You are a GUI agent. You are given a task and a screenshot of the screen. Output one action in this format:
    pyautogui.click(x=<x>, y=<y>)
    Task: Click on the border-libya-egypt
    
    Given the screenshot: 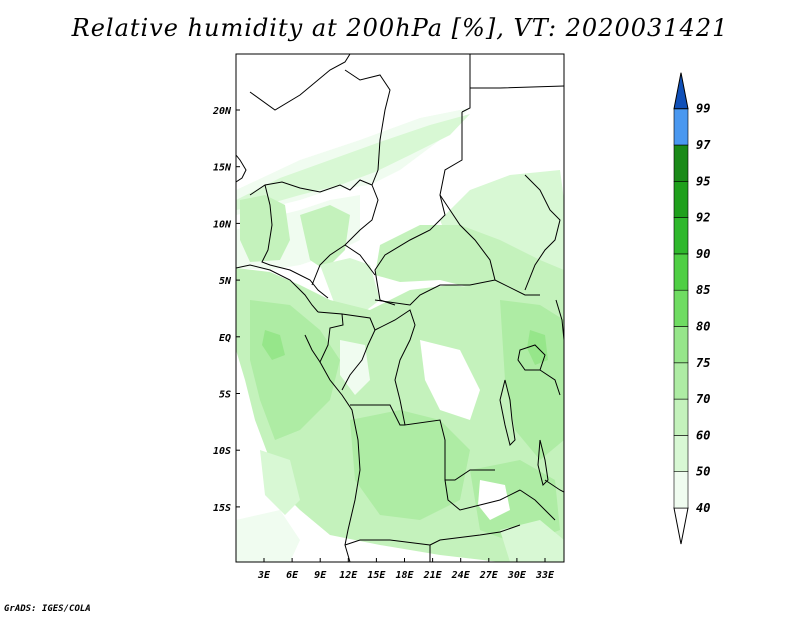 What is the action you would take?
    pyautogui.click(x=466, y=83)
    